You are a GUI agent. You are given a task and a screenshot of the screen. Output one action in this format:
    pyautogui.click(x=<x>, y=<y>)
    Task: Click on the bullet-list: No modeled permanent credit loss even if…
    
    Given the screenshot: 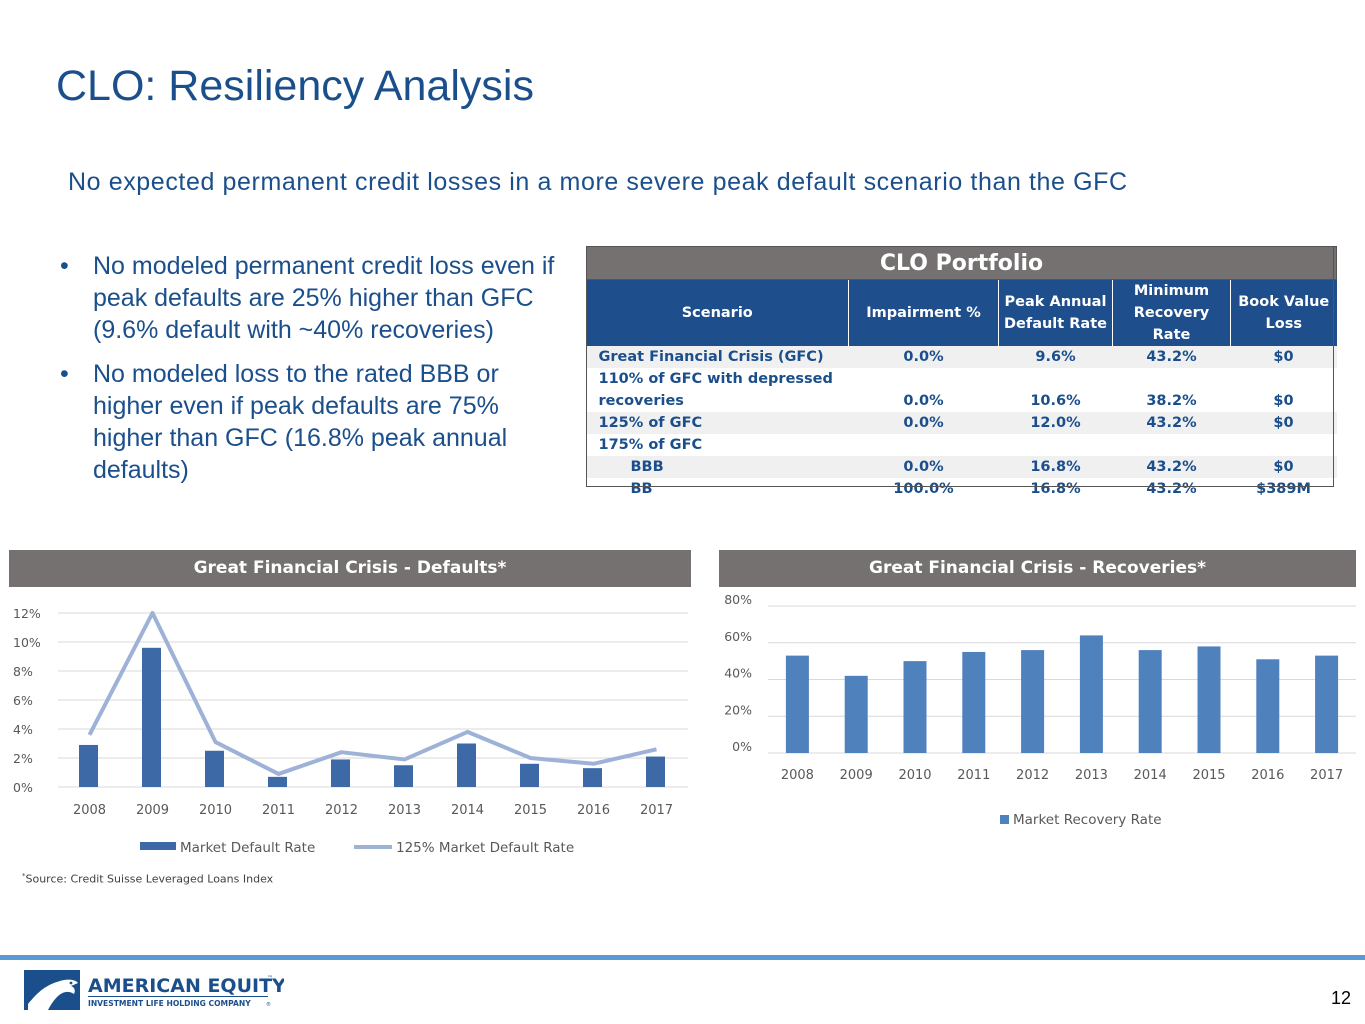 What is the action you would take?
    pyautogui.click(x=306, y=374)
    